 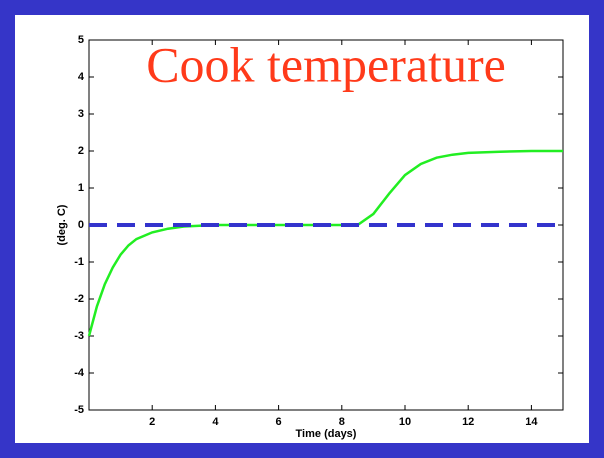 What do you see at coordinates (81, 77) in the screenshot?
I see `y-tick-label: 4` at bounding box center [81, 77].